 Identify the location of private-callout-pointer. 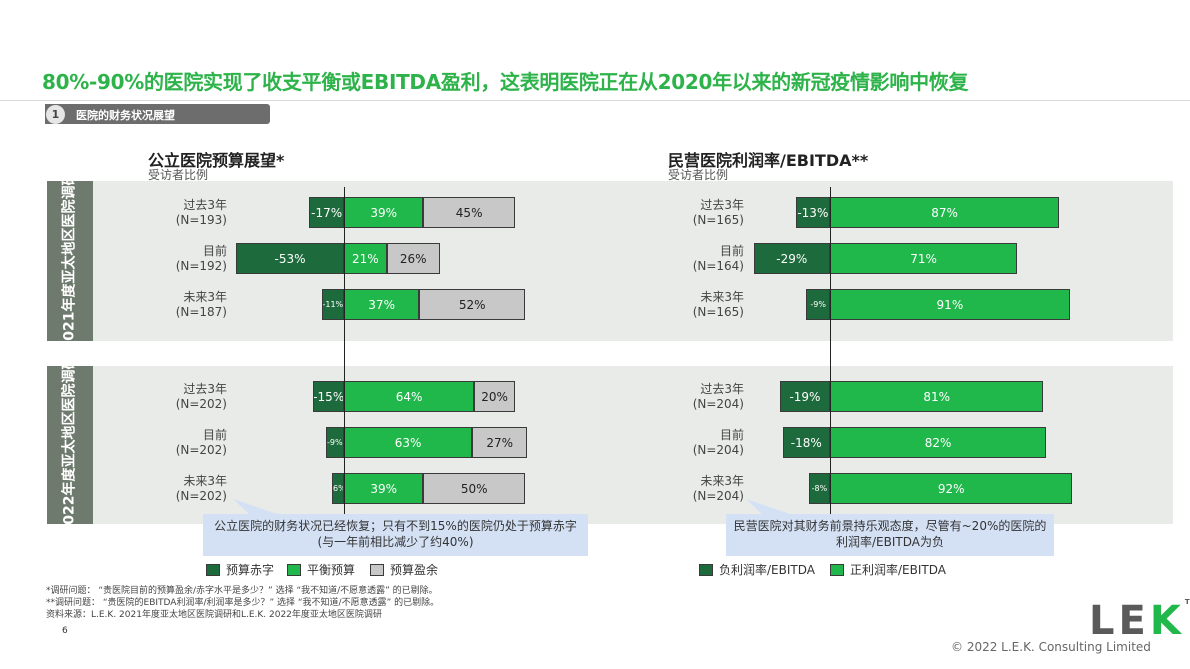
(769, 507).